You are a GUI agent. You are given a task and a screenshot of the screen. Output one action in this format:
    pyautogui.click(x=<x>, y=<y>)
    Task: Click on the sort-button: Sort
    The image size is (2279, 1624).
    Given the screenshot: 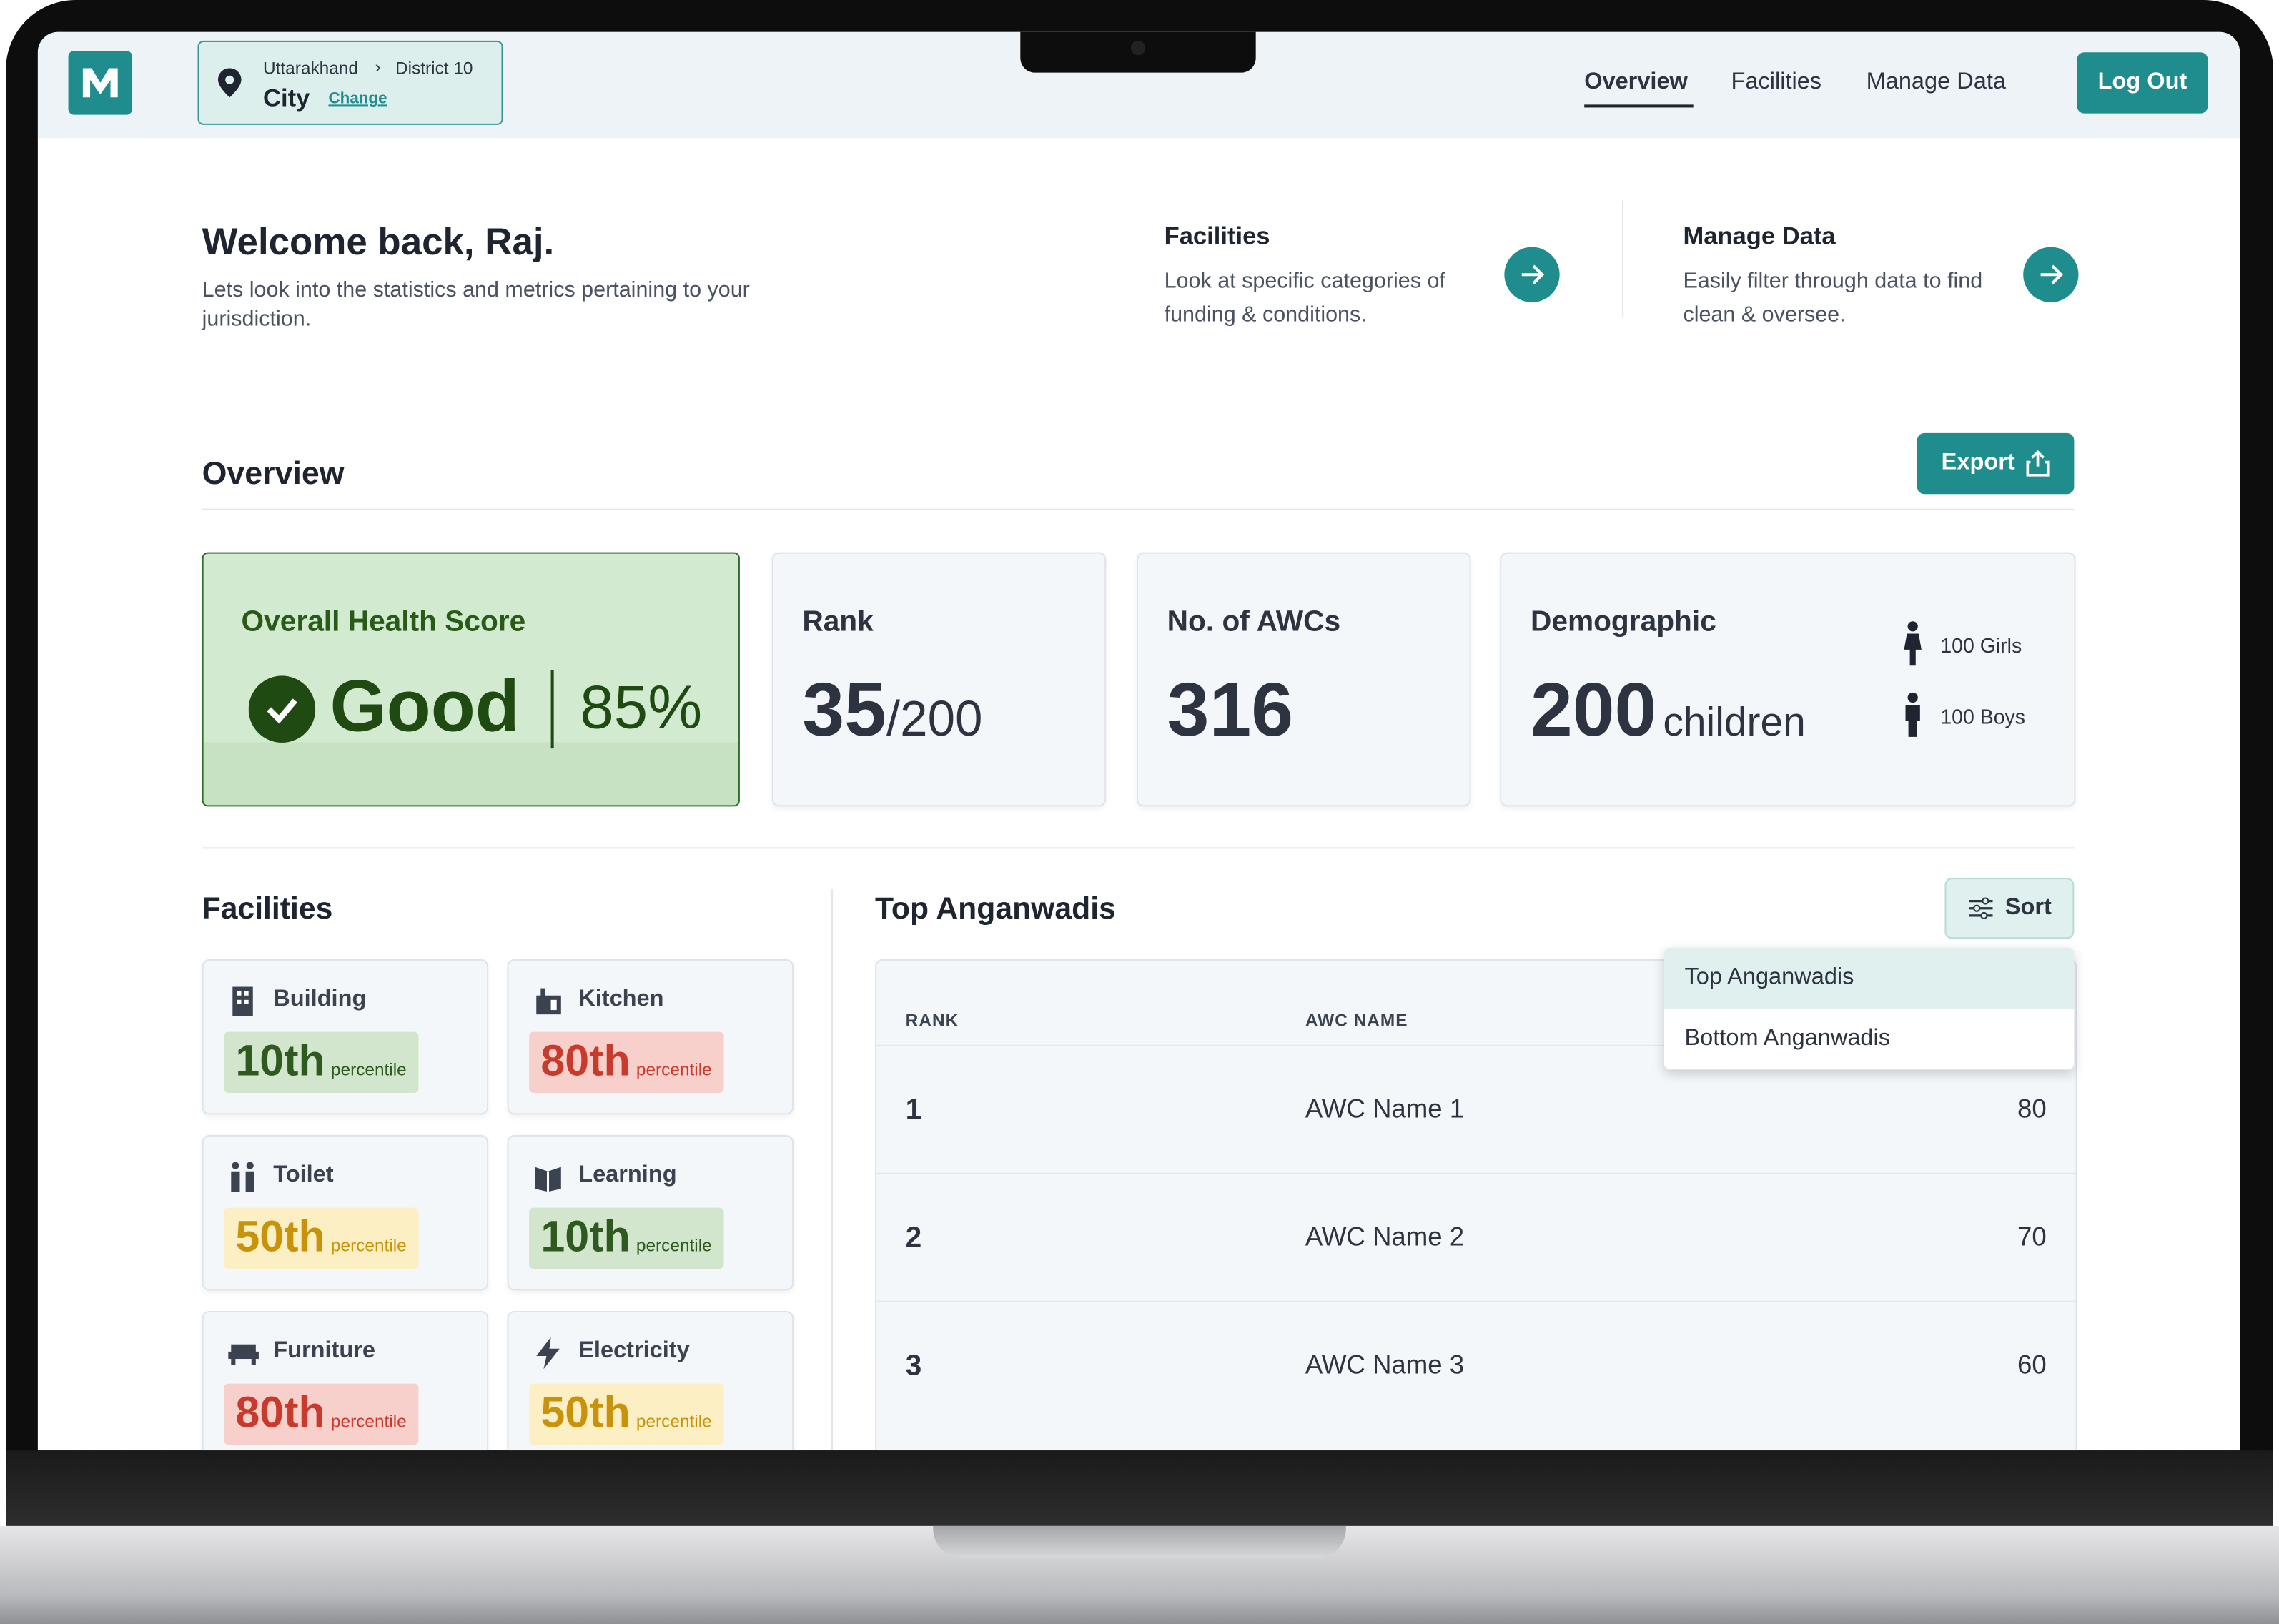 What is the action you would take?
    pyautogui.click(x=2010, y=909)
    